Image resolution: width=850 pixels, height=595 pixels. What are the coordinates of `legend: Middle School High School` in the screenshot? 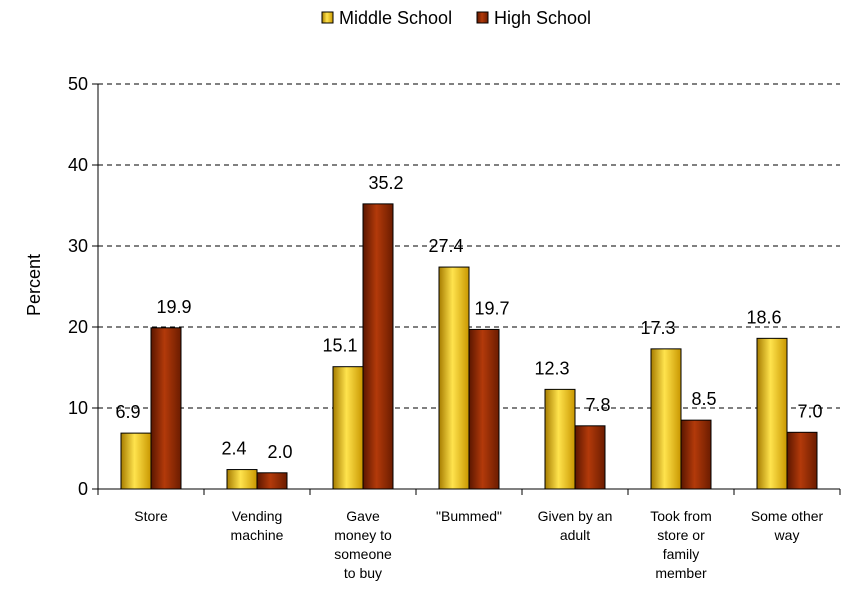 It's located at (456, 18).